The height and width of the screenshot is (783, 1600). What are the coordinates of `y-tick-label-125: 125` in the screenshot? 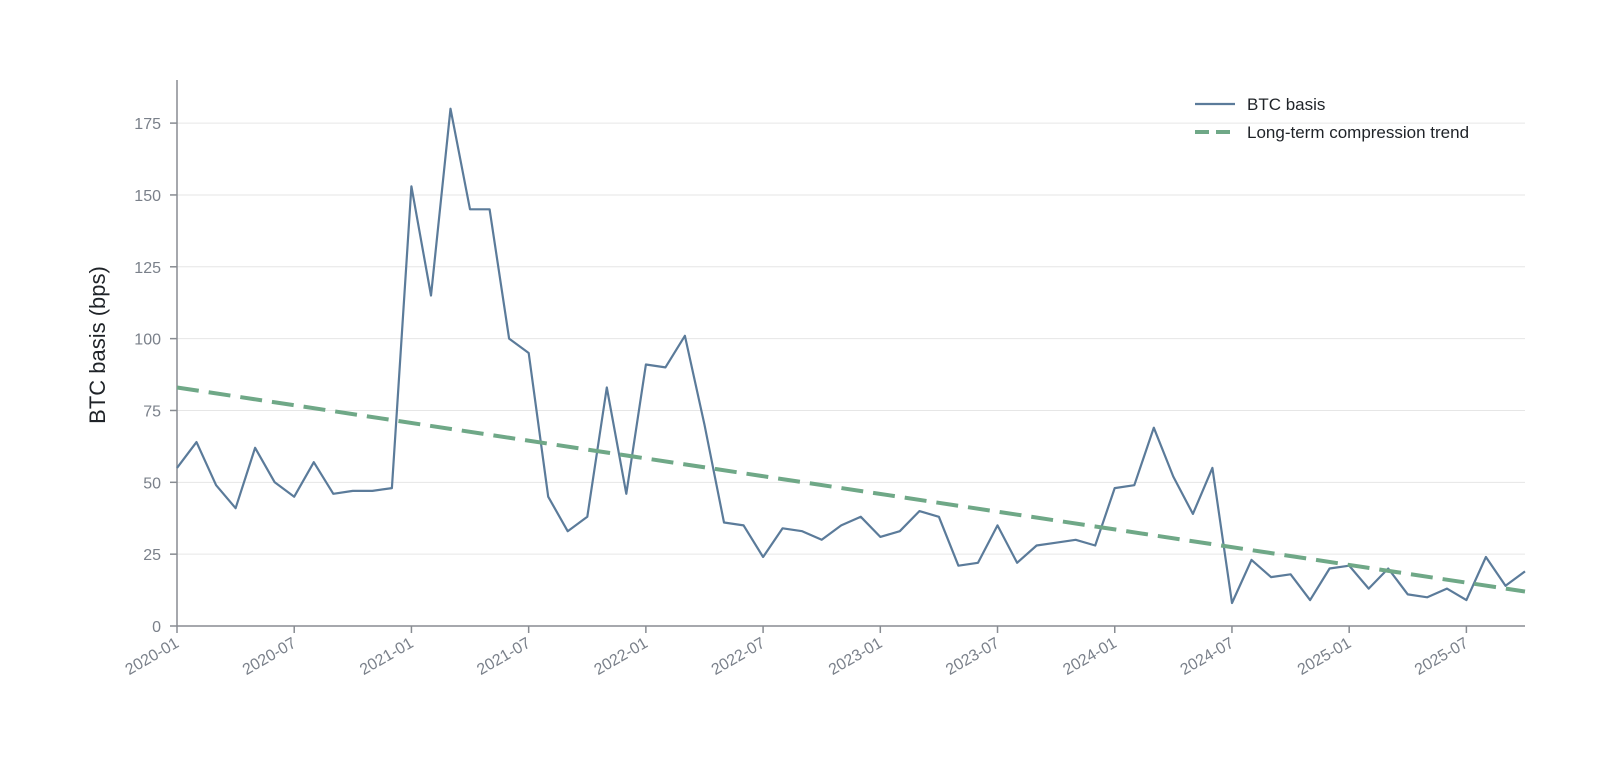 It's located at (147, 268).